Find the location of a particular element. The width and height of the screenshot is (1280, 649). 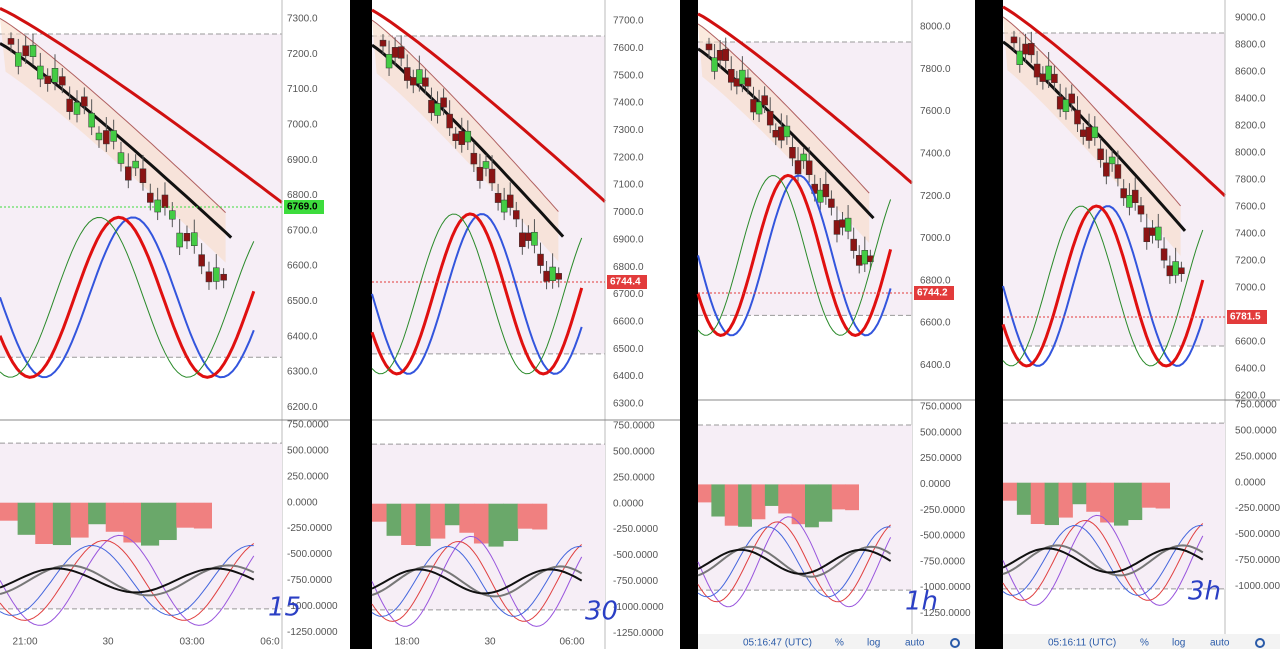

indicator-tick-label: -1250.0000 is located at coordinates (638, 633).